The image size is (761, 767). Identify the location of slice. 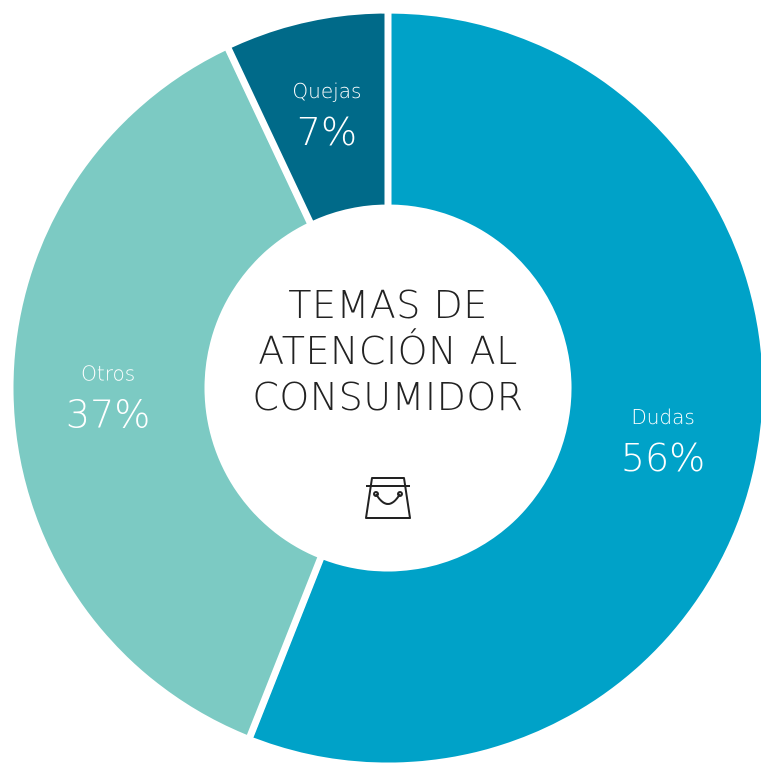
(307, 118).